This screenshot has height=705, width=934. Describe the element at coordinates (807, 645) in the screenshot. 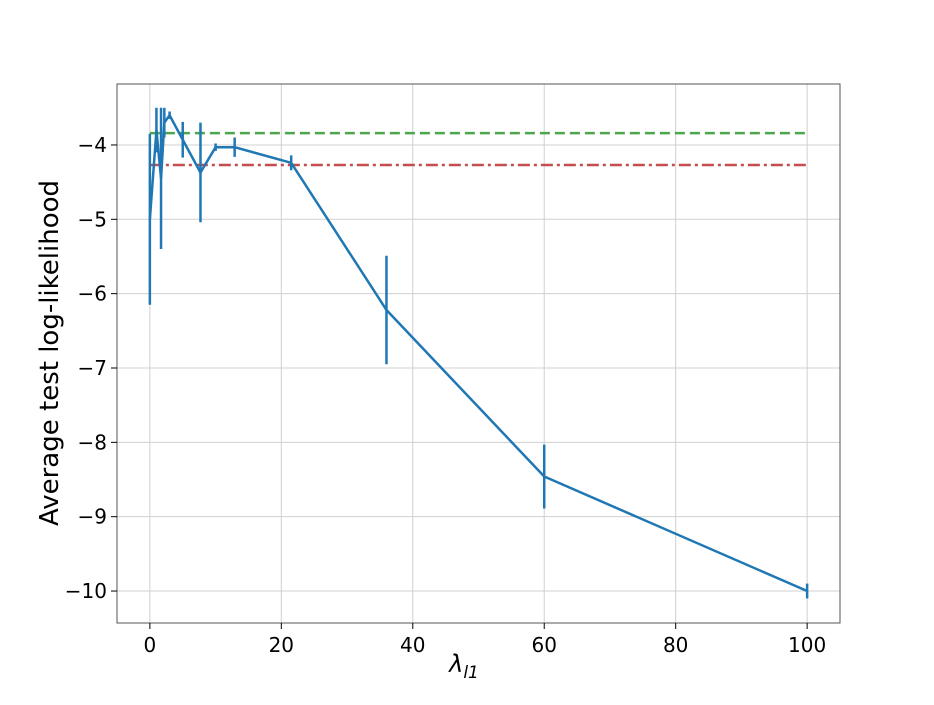

I see `x-tick-label: 100` at that location.